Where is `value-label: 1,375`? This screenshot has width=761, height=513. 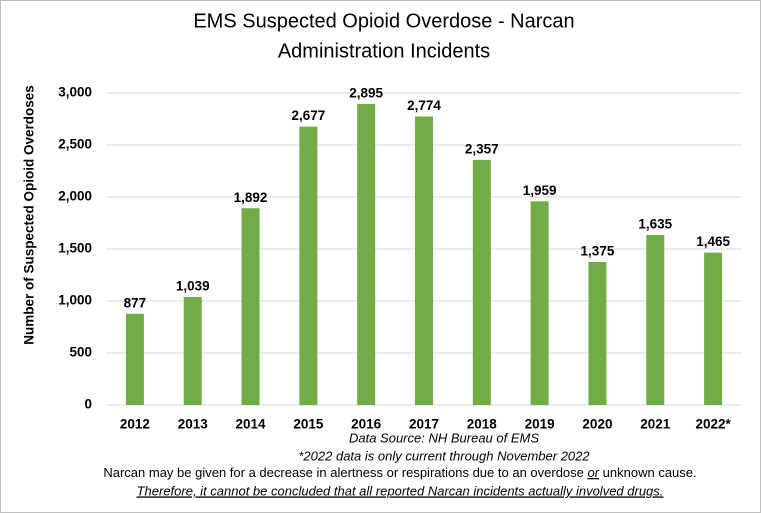 value-label: 1,375 is located at coordinates (598, 251).